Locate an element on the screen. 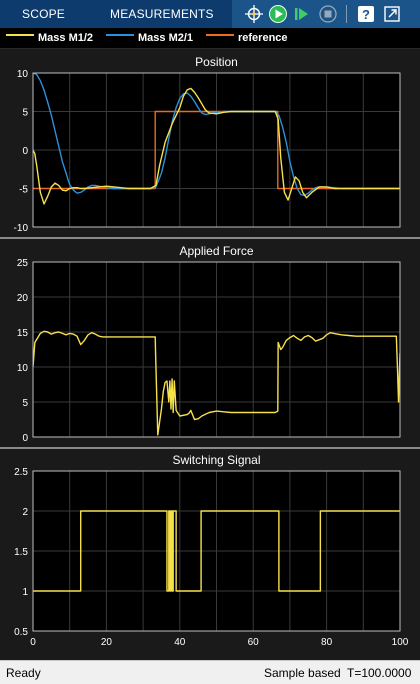 The height and width of the screenshot is (684, 420). signal-select-icon is located at coordinates (254, 14).